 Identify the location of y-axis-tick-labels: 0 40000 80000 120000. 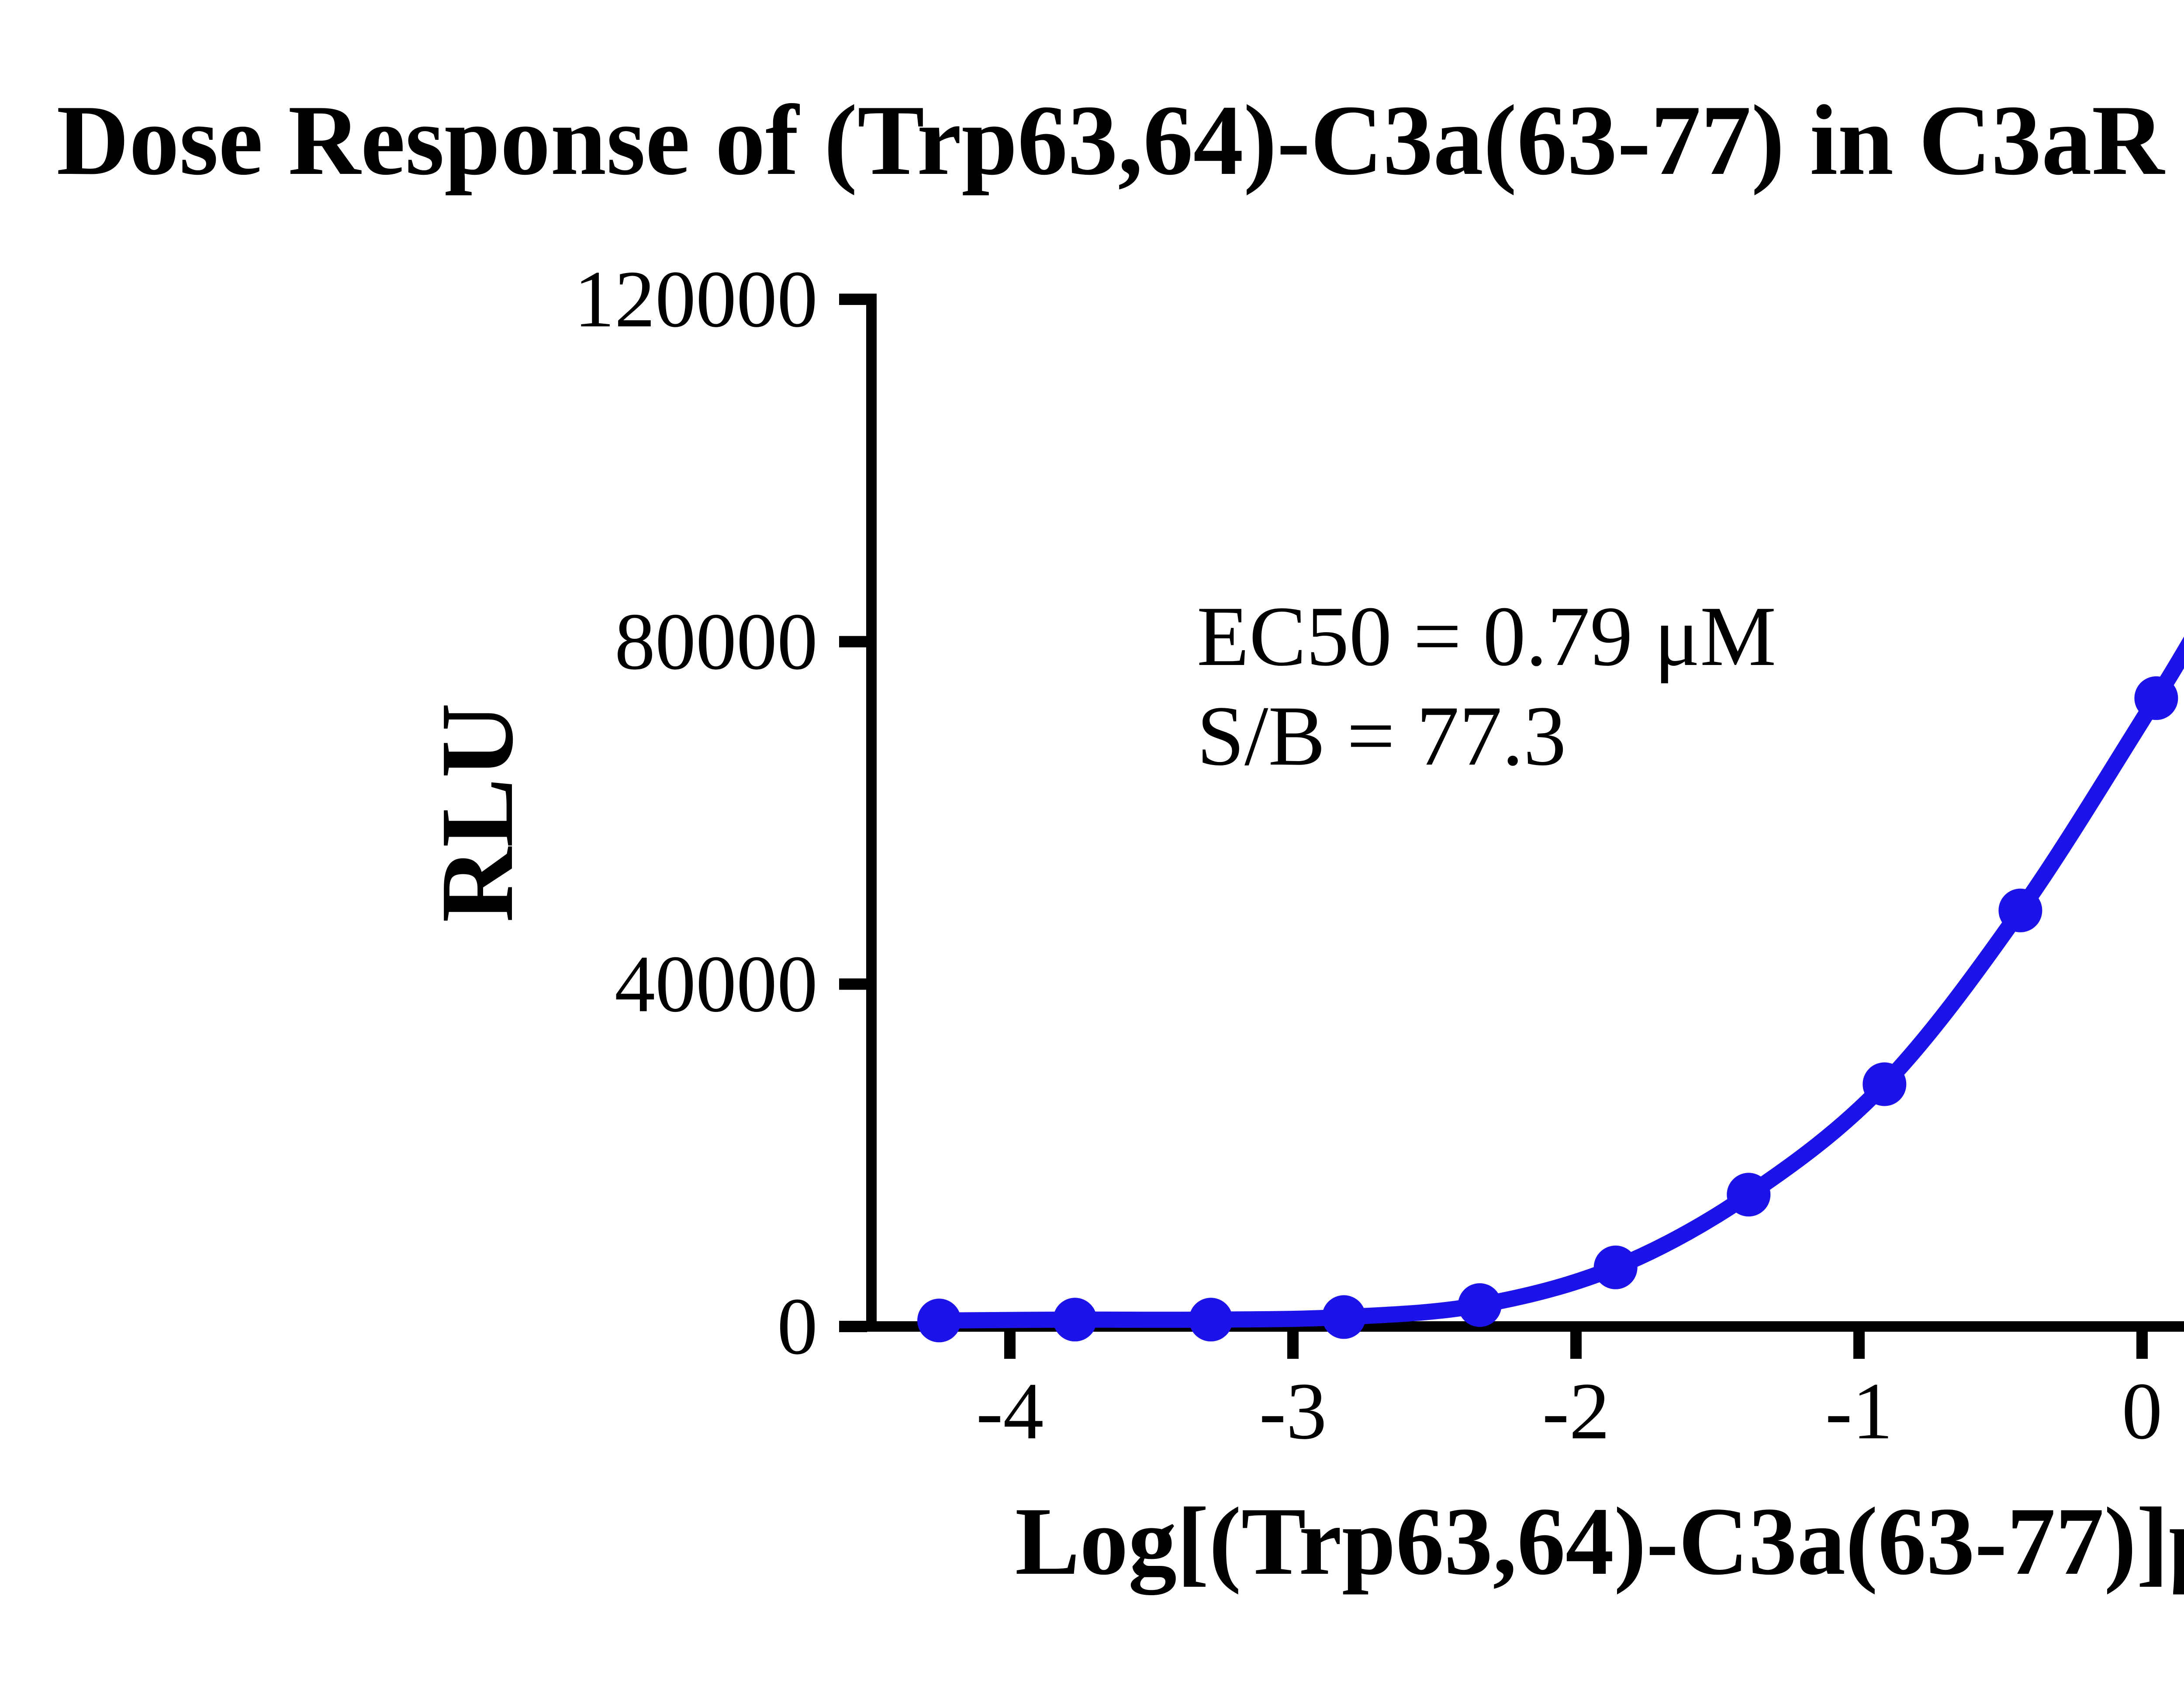
(696, 812).